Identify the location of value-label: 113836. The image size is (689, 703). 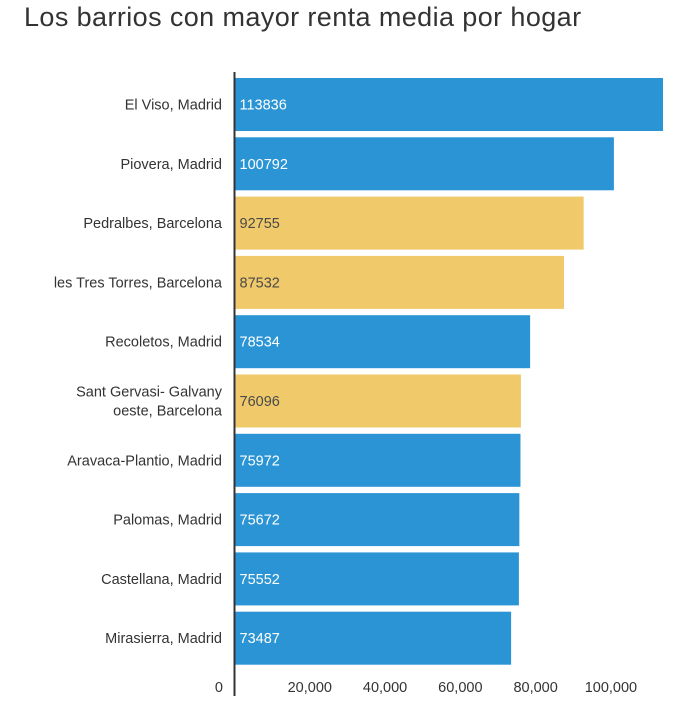
(263, 106).